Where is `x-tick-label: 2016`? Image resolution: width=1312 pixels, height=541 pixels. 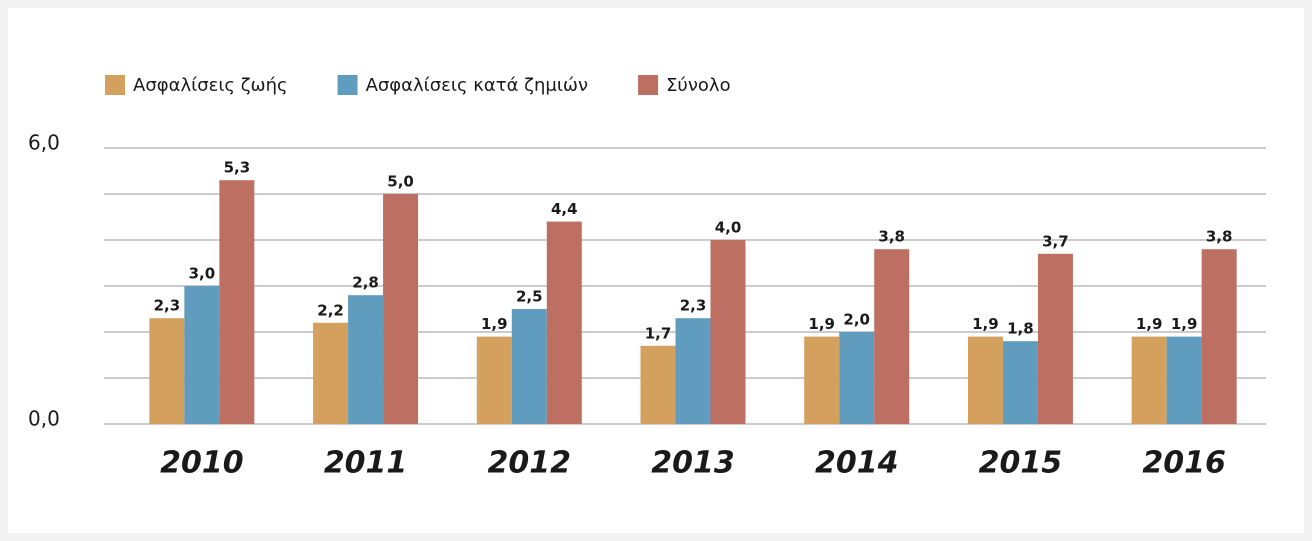
x-tick-label: 2016 is located at coordinates (1184, 463).